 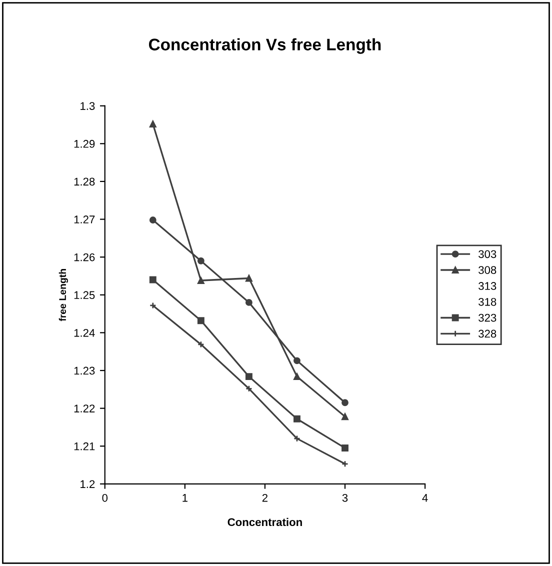 What do you see at coordinates (84, 182) in the screenshot?
I see `y-tick-label: 1.28` at bounding box center [84, 182].